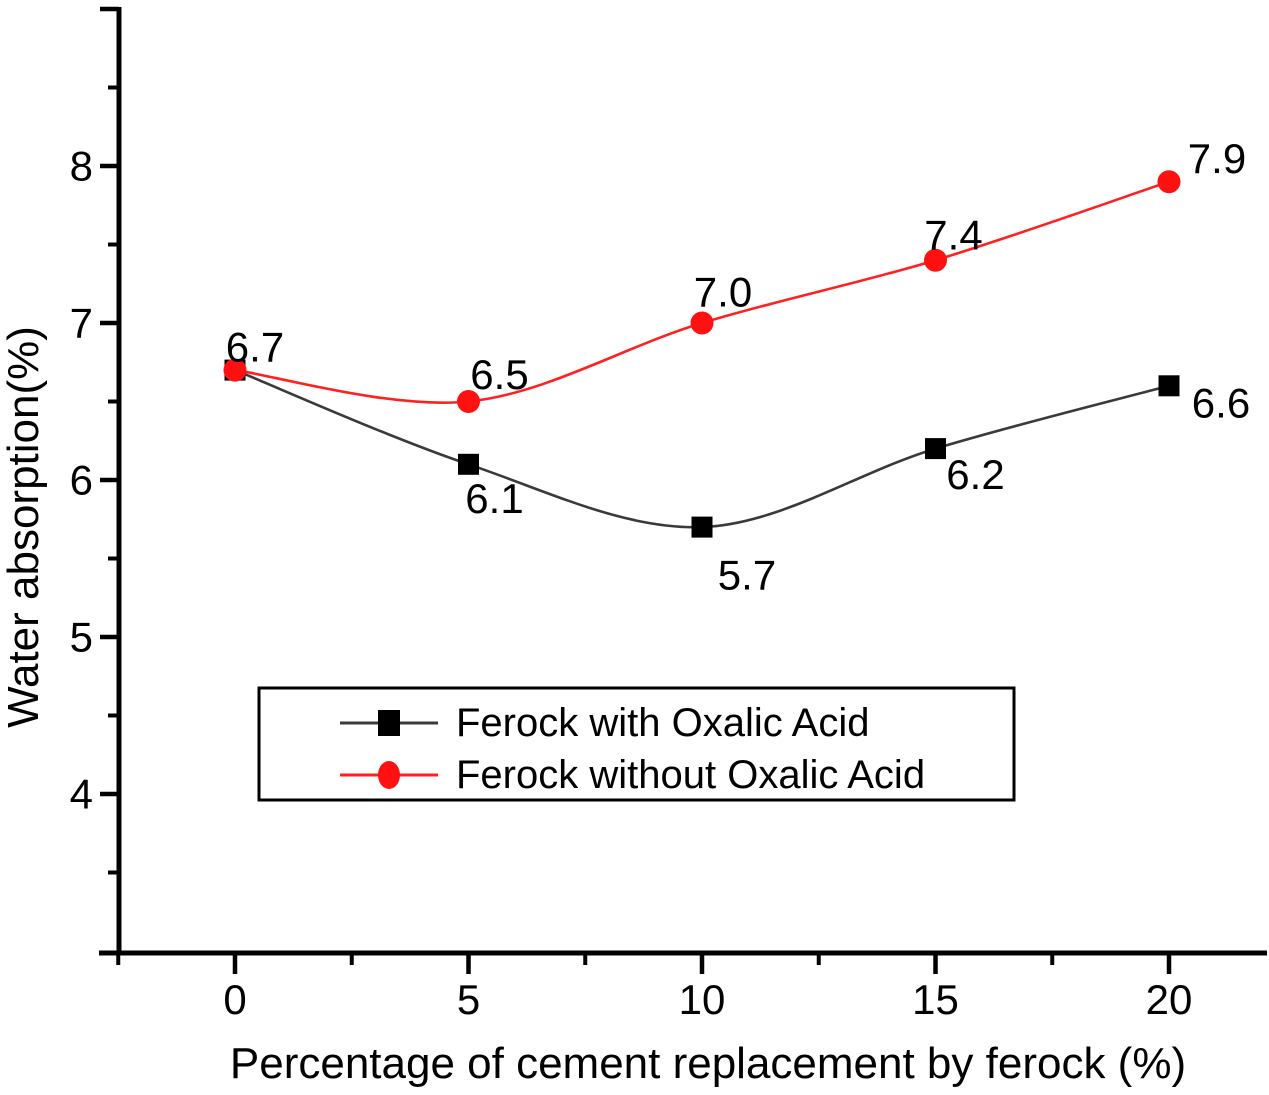 The width and height of the screenshot is (1269, 1095). I want to click on legend-circle-marker, so click(389, 775).